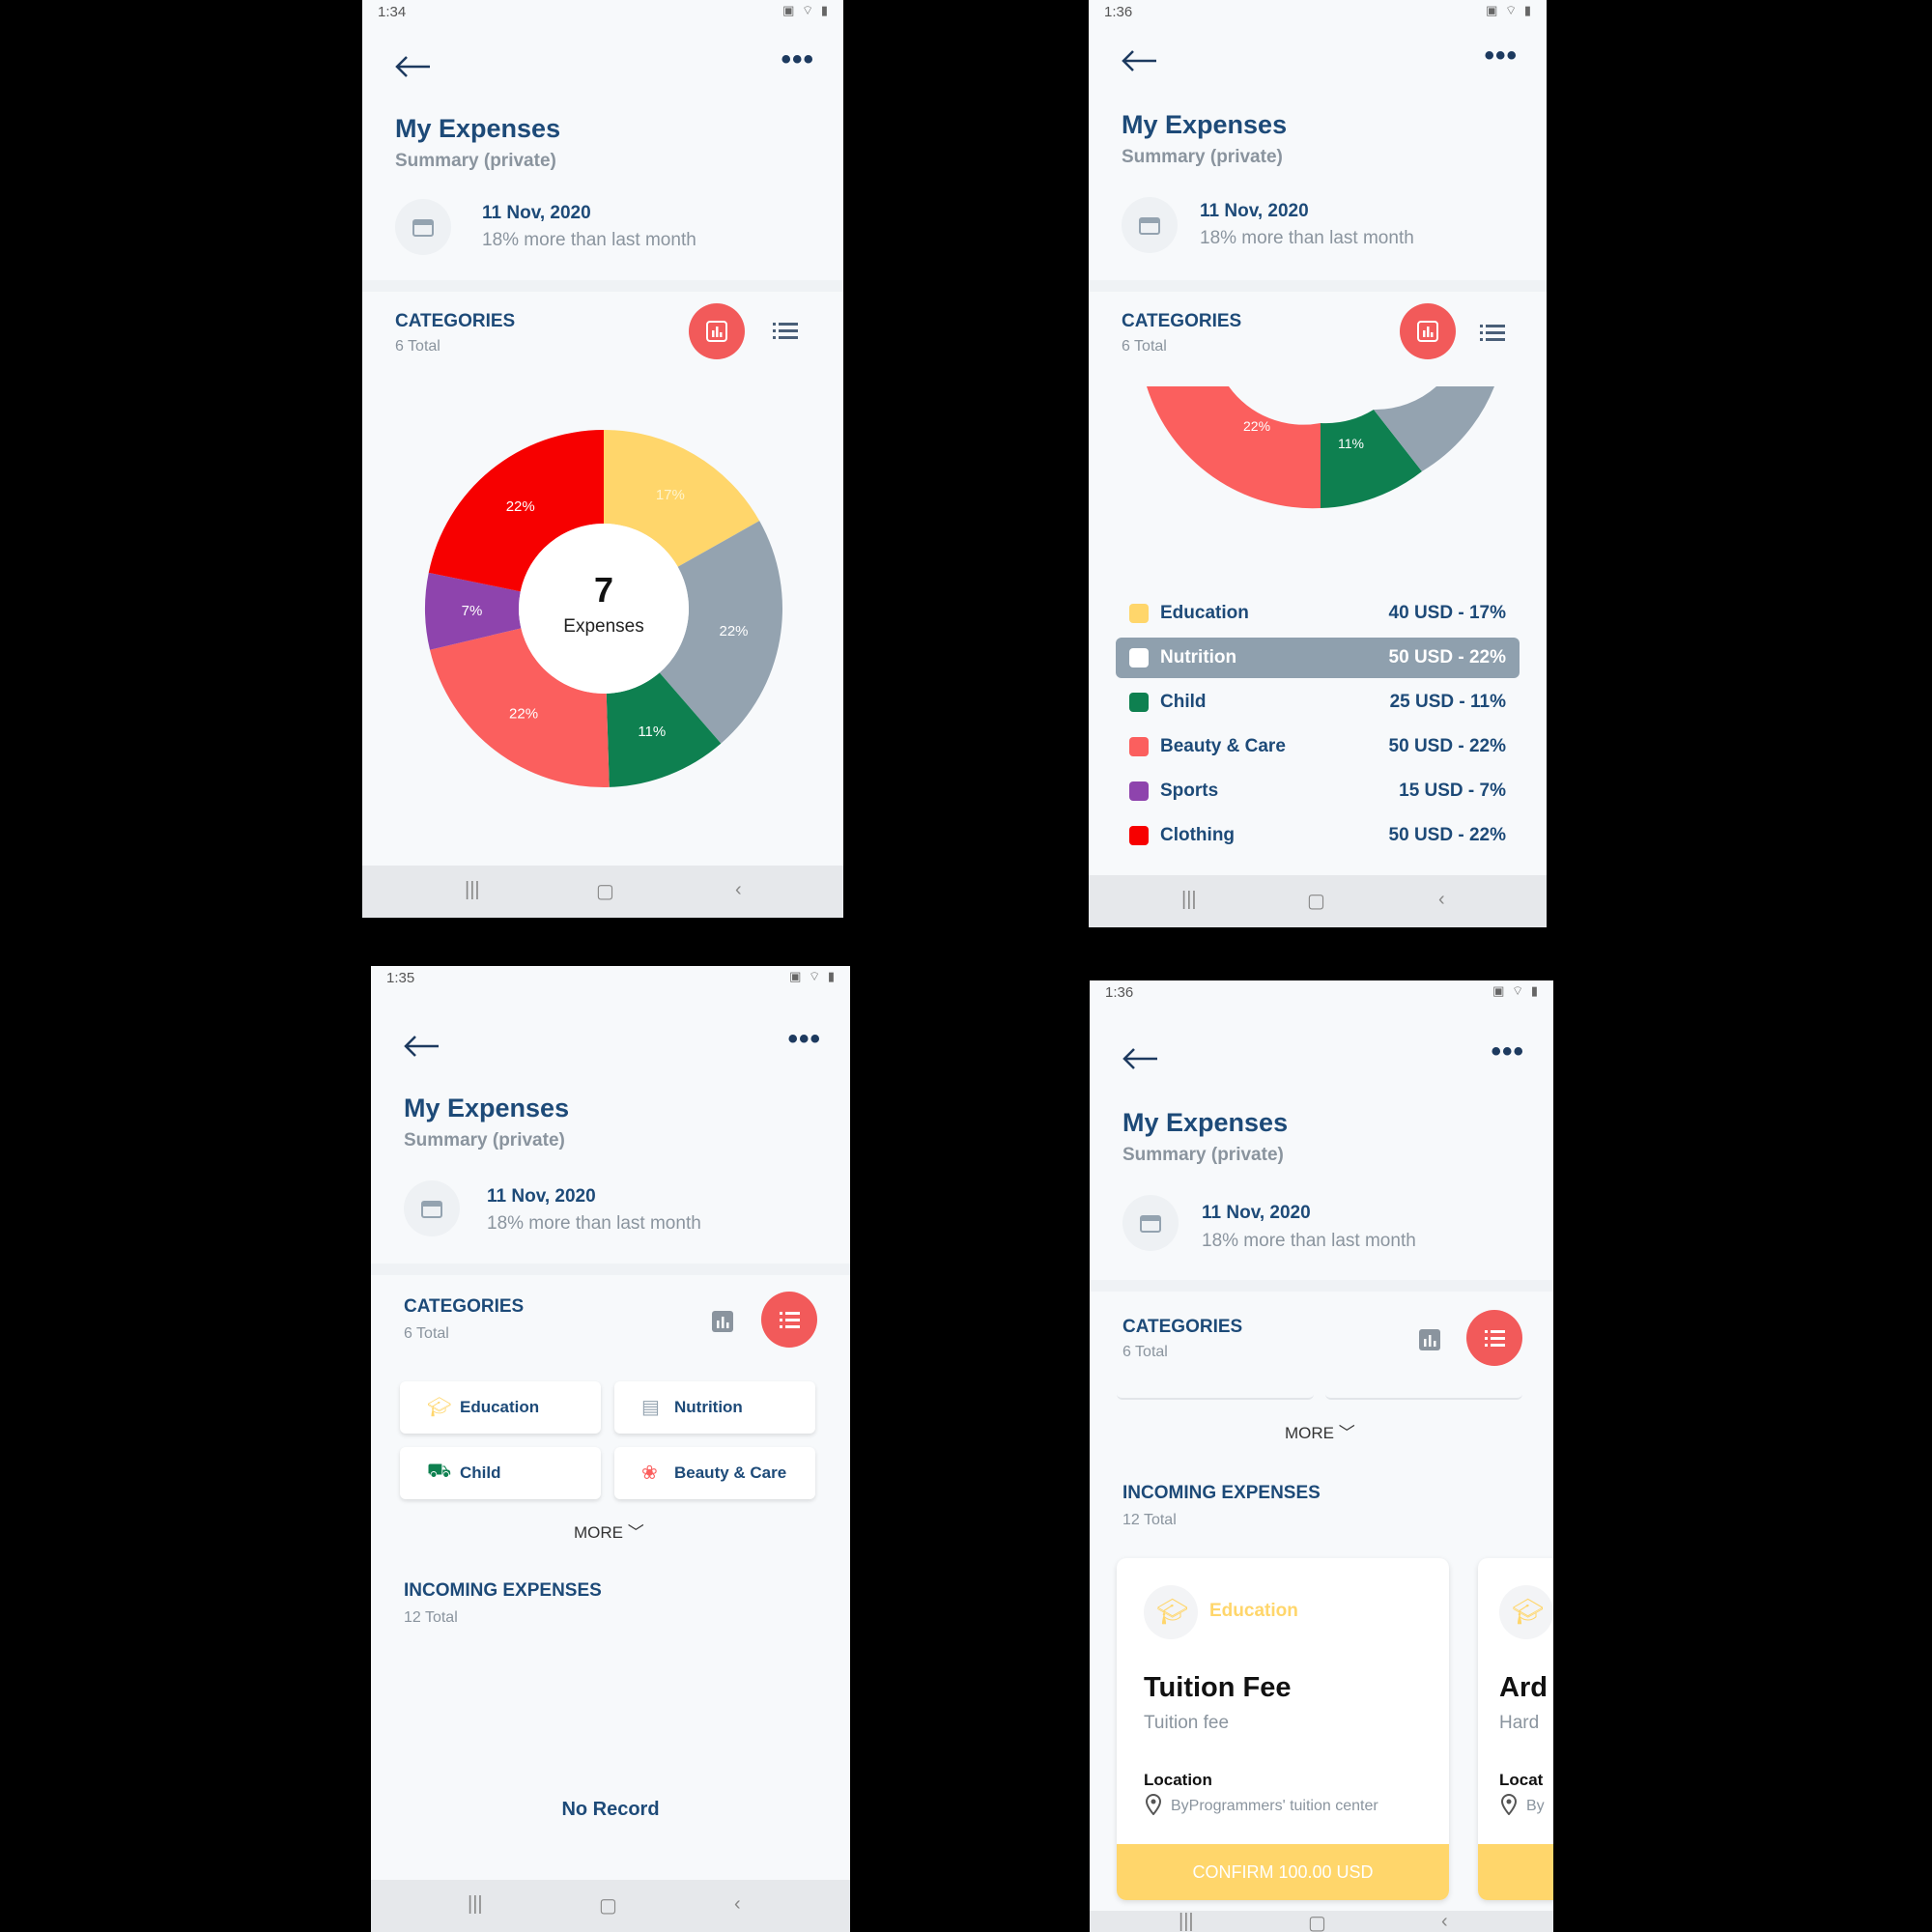  I want to click on legend-row-child: Child 25 USD - 11%, so click(1318, 702).